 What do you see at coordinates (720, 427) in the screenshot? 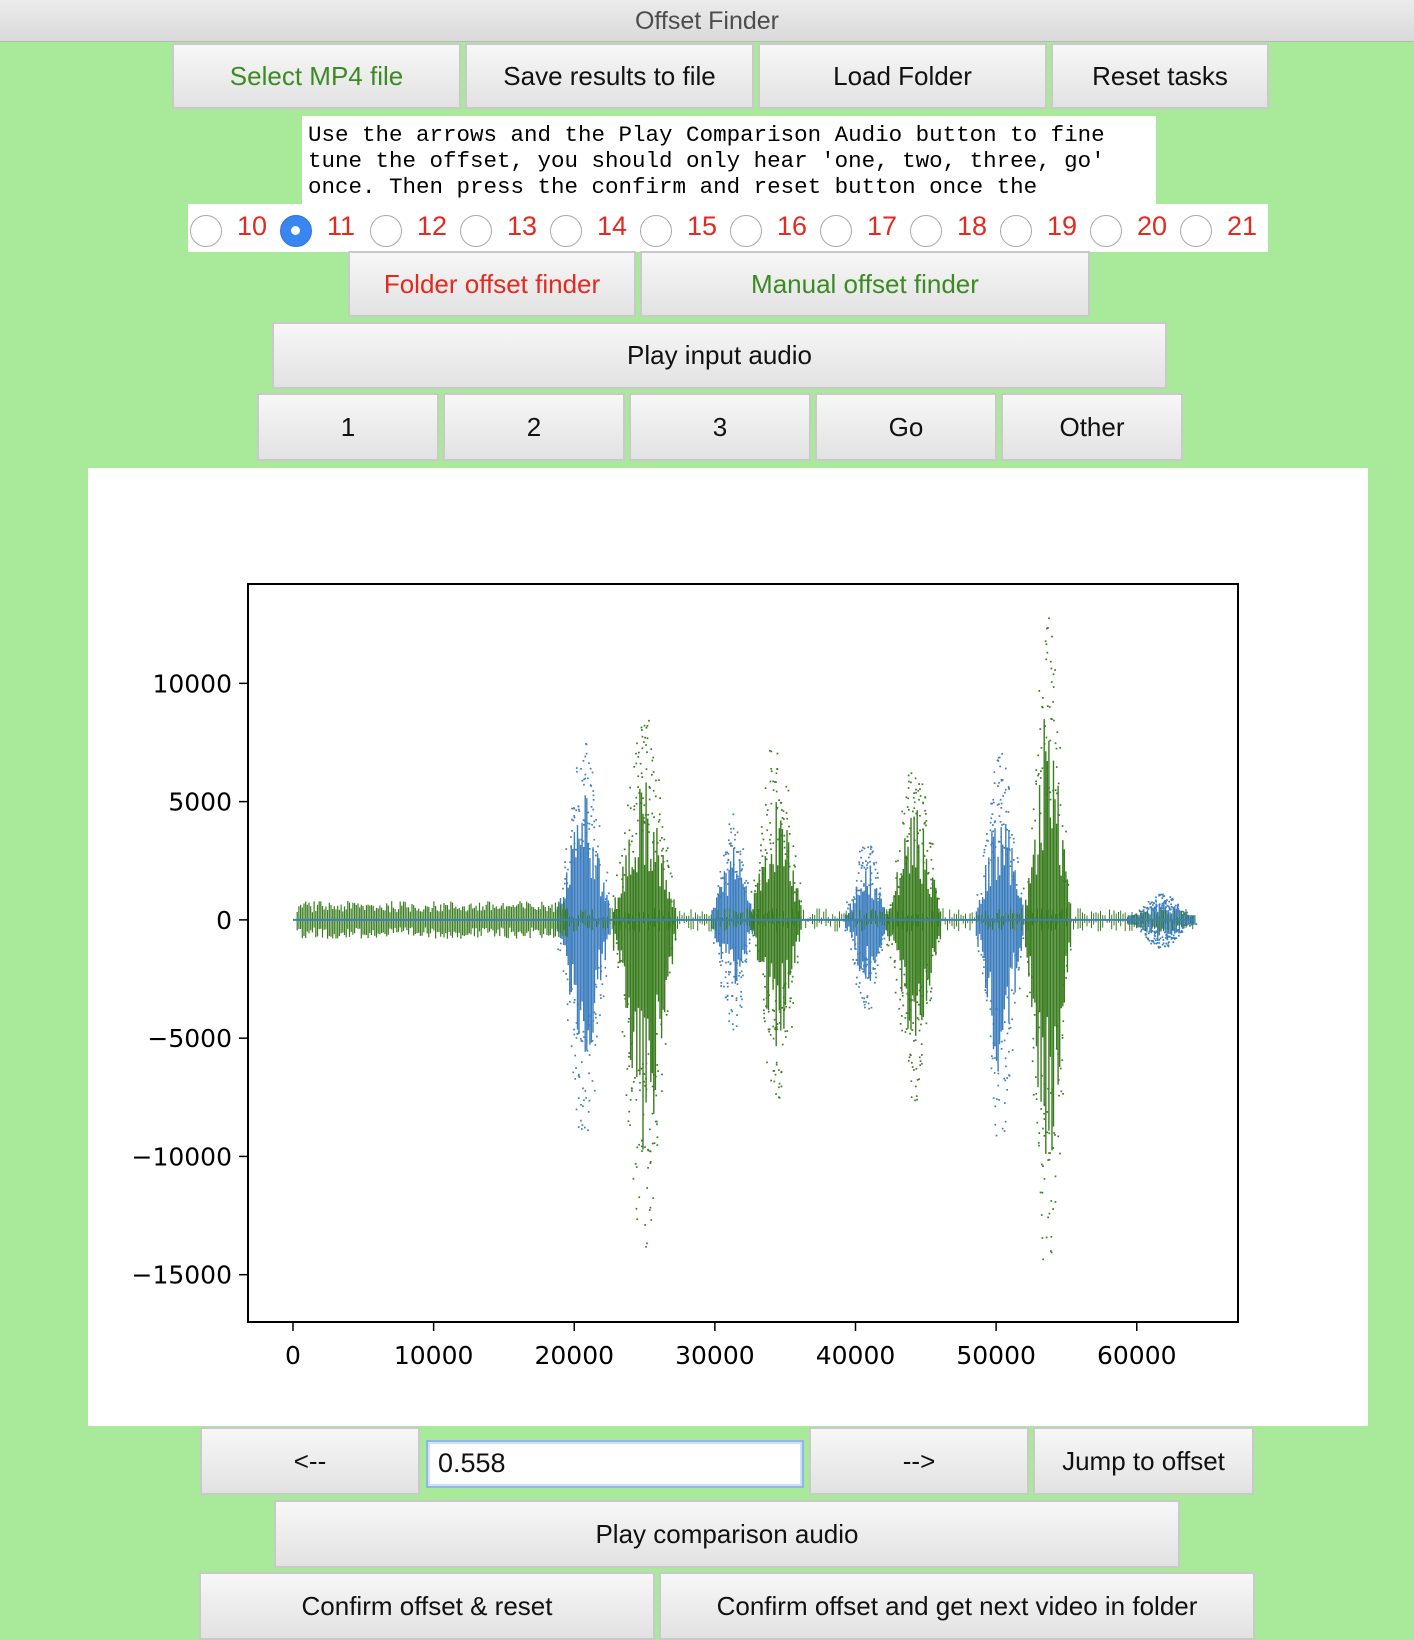
I see `word-button-3: 3` at bounding box center [720, 427].